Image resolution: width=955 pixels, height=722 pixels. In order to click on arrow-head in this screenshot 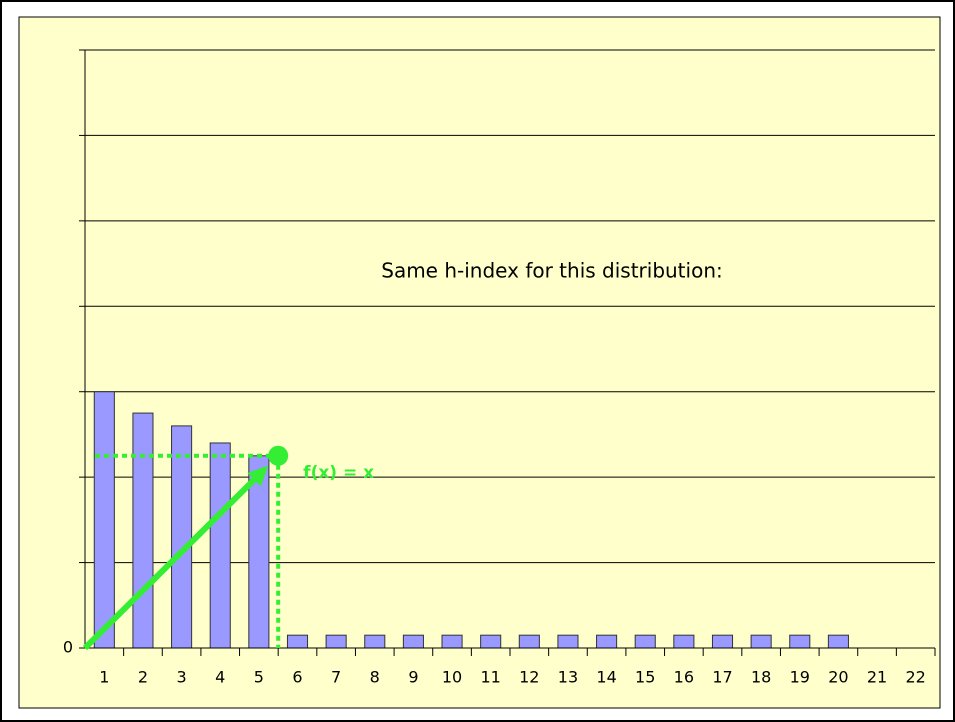, I will do `click(258, 476)`.